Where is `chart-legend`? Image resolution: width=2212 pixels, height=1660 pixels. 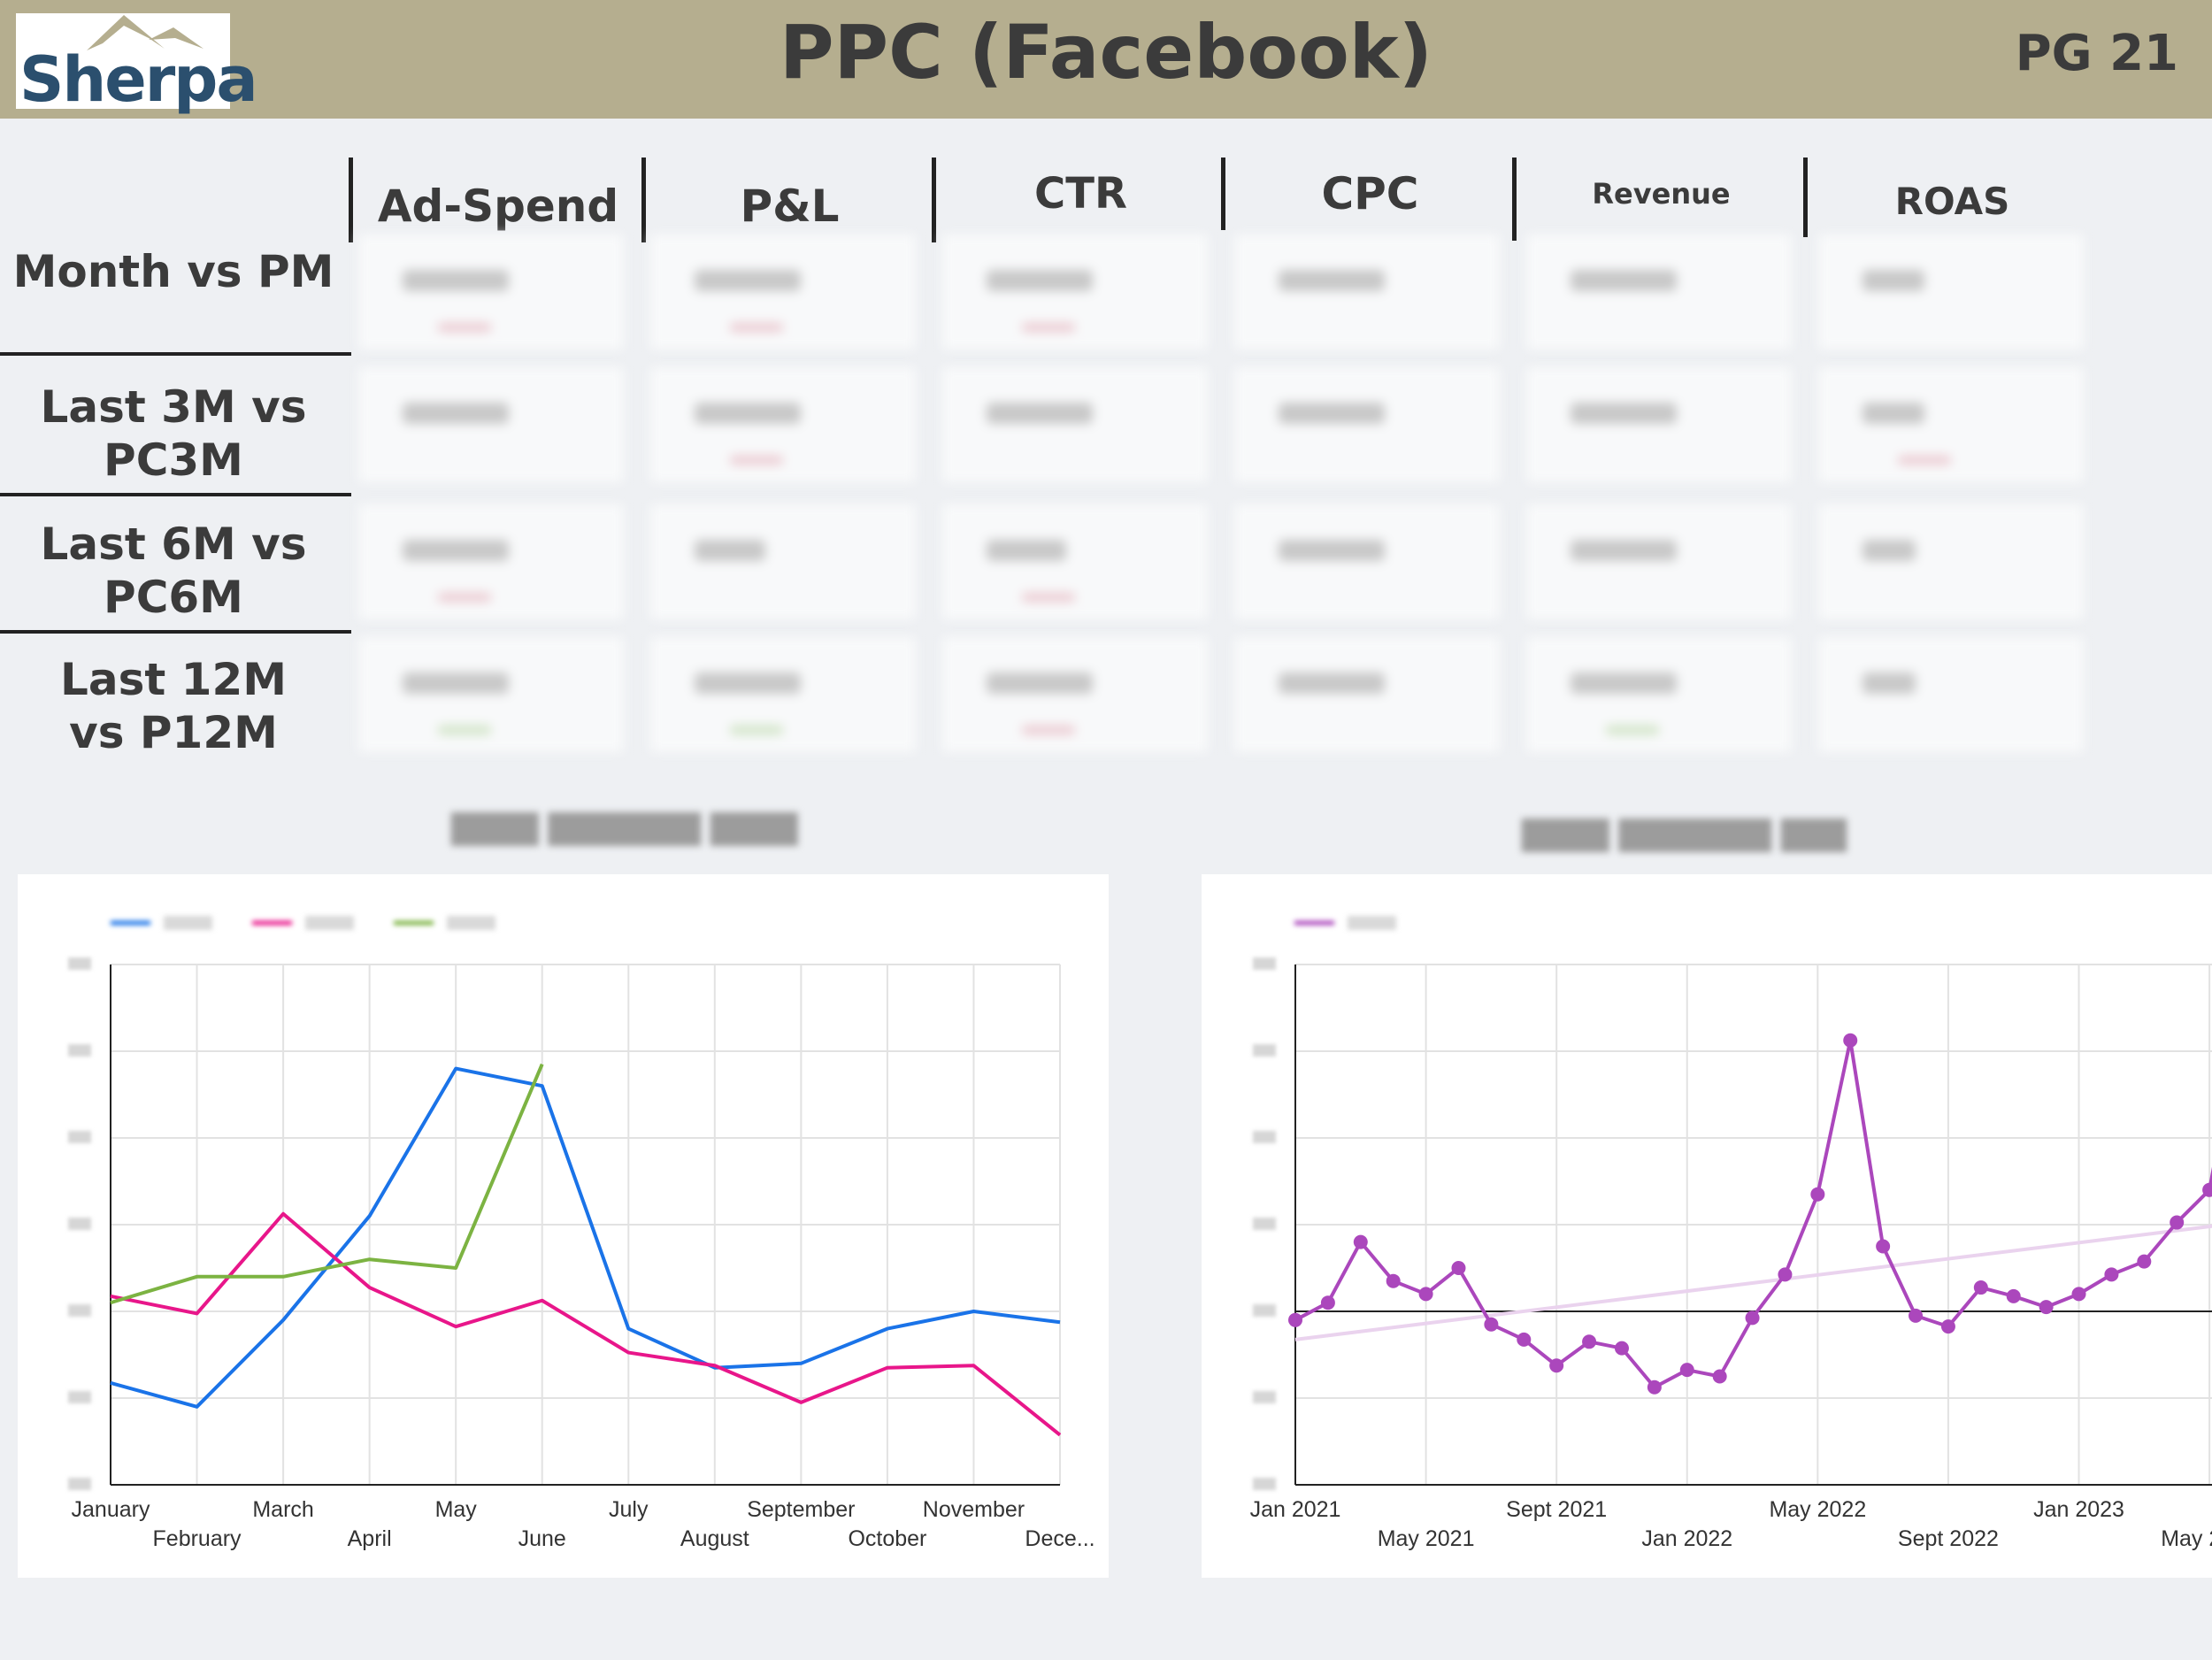 chart-legend is located at coordinates (1345, 923).